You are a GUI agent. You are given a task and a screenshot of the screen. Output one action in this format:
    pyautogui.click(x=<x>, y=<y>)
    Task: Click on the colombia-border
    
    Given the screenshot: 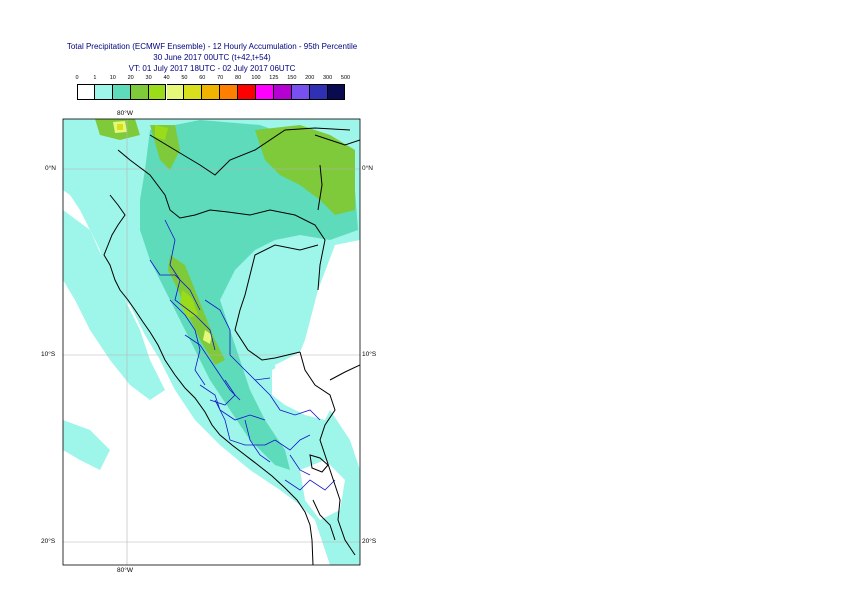 What is the action you would take?
    pyautogui.click(x=250, y=151)
    